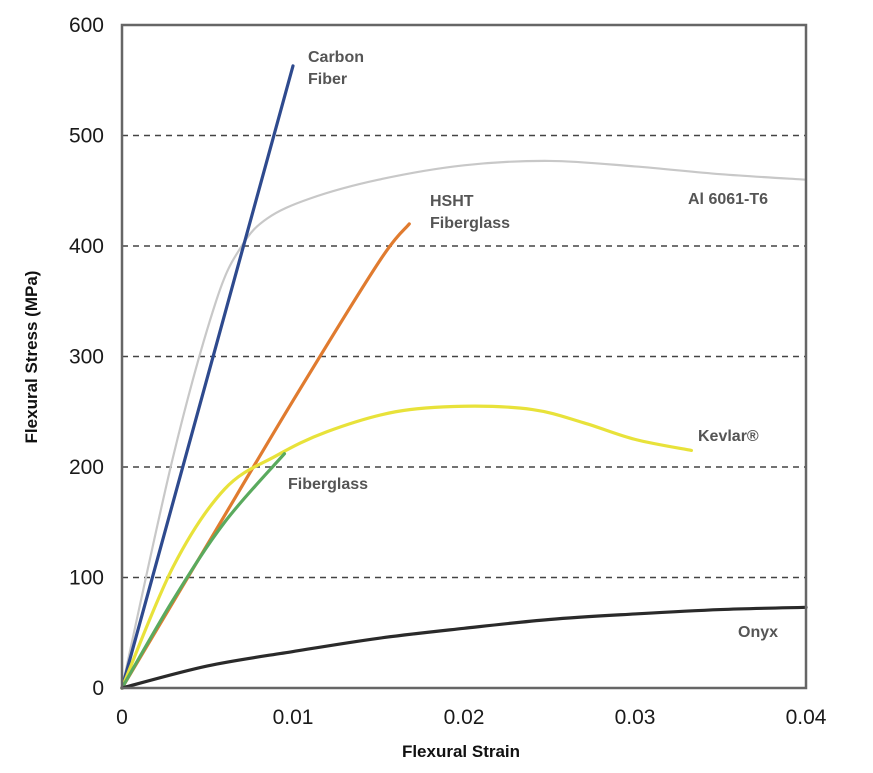 The width and height of the screenshot is (873, 773). Describe the element at coordinates (328, 484) in the screenshot. I see `series-label-fiberglass: Fiberglass` at that location.